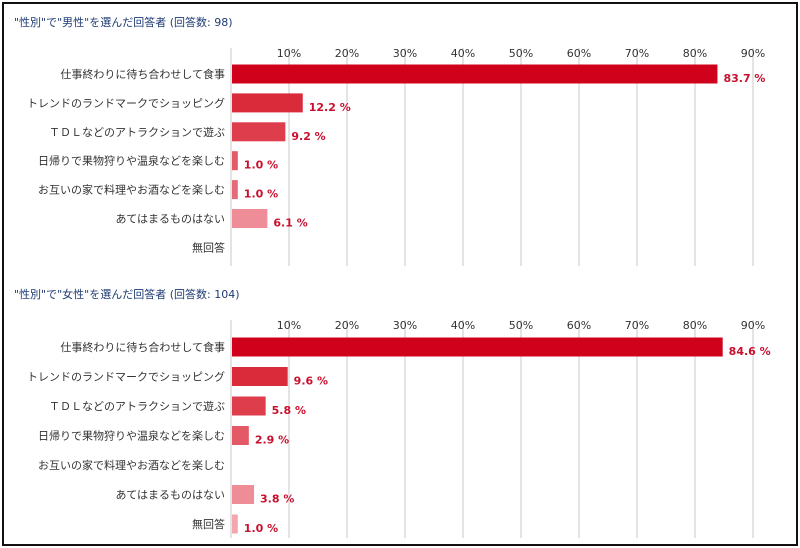 The width and height of the screenshot is (800, 548). Describe the element at coordinates (330, 107) in the screenshot. I see `value-label: 12.2 %` at that location.